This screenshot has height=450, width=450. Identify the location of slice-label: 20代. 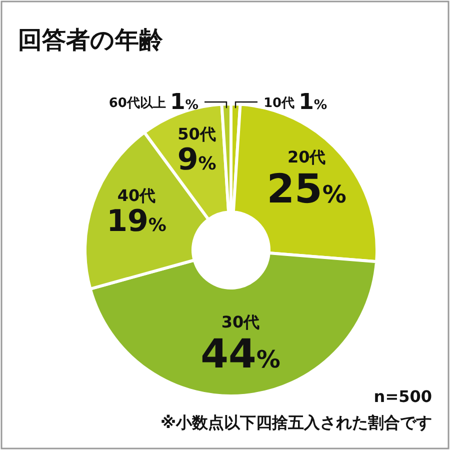
(306, 157).